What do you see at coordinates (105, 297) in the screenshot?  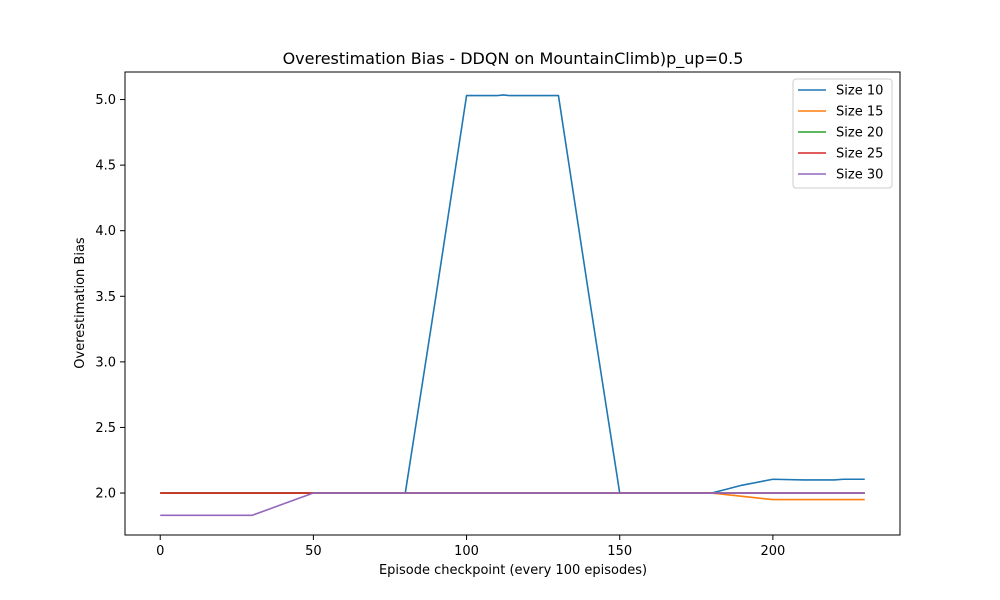 I see `y-tick-label: 3.5` at bounding box center [105, 297].